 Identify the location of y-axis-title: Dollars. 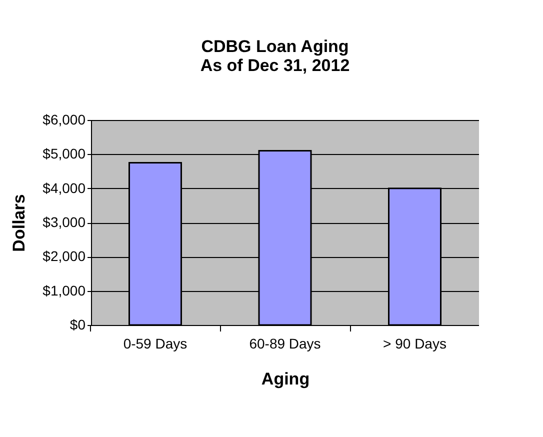
(19, 223).